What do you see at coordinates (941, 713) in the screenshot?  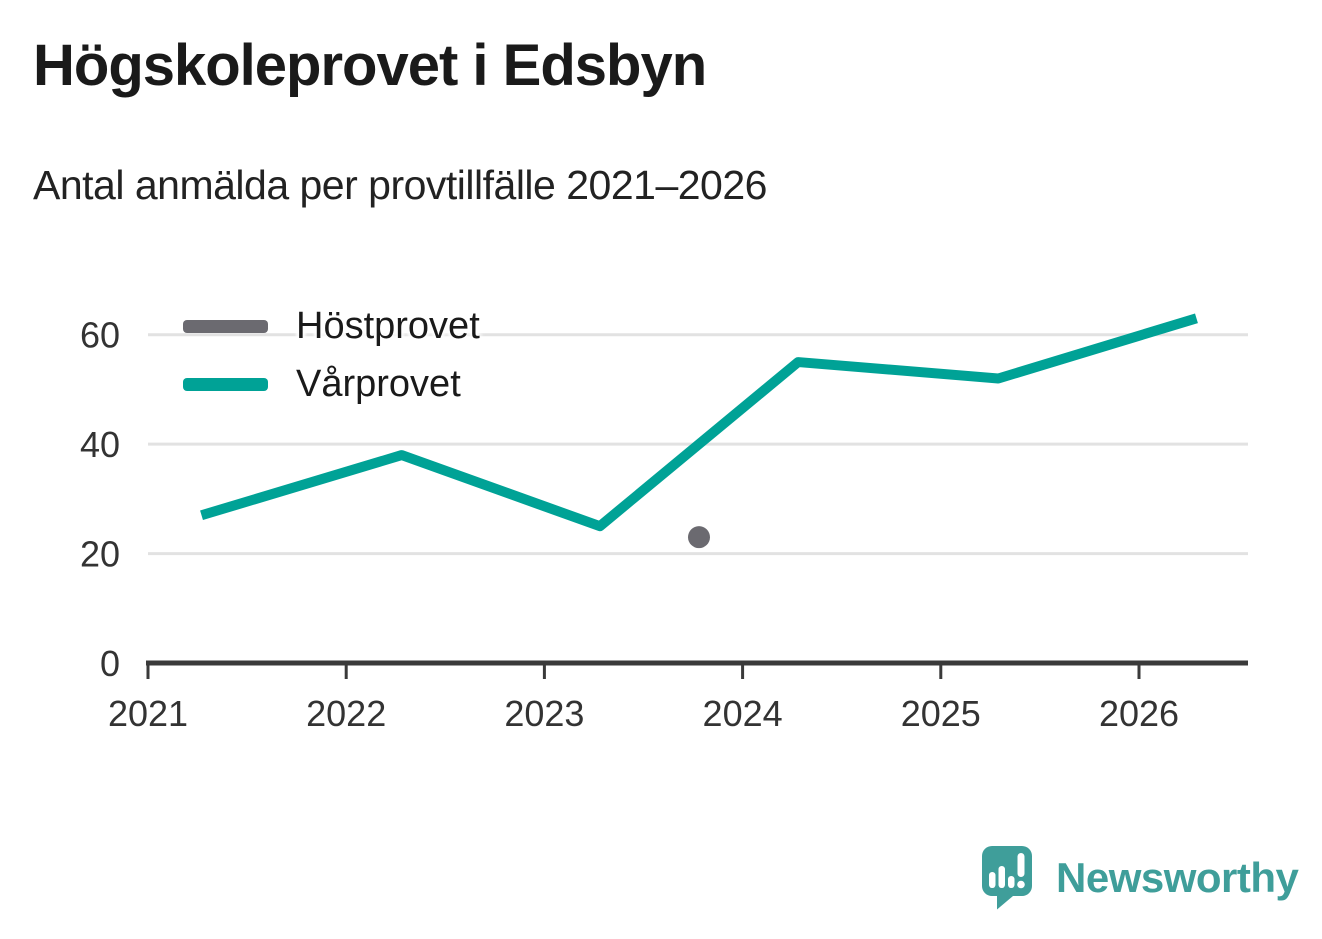 I see `x-tick-label-2025: 2025` at bounding box center [941, 713].